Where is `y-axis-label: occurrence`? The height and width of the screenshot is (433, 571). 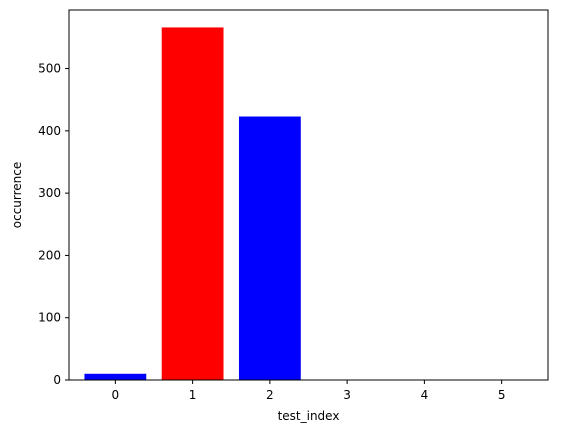
y-axis-label: occurrence is located at coordinates (17, 195).